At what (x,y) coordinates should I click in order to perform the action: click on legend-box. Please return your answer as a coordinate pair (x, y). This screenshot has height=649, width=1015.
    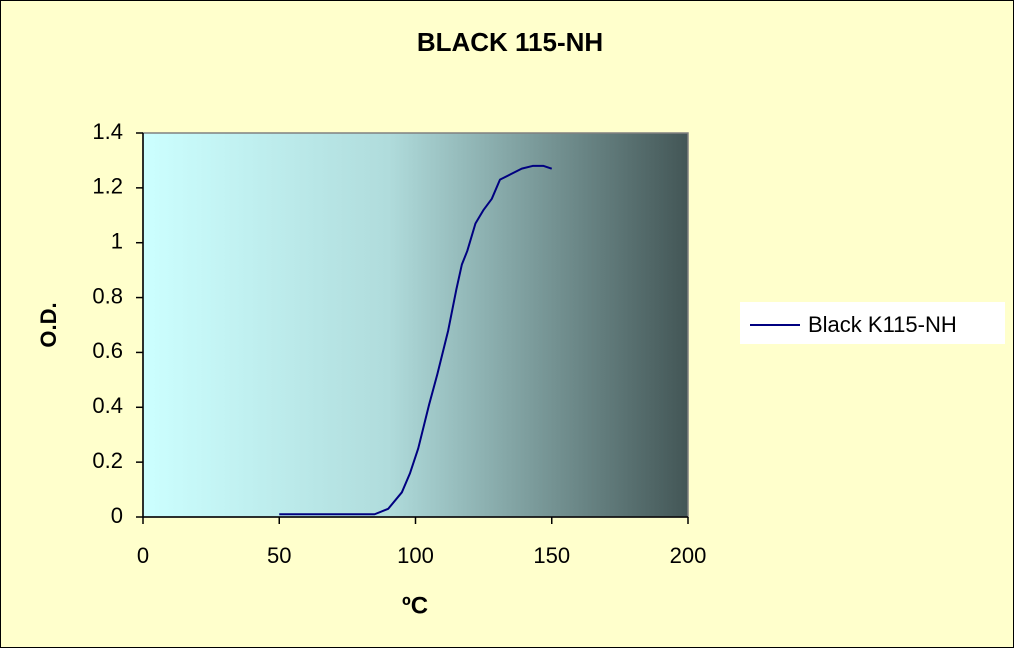
    Looking at the image, I should click on (872, 323).